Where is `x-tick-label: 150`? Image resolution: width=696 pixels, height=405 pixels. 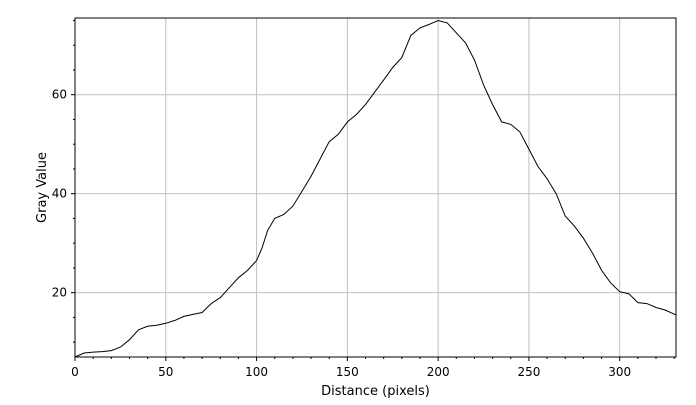
x-tick-label: 150 is located at coordinates (347, 372).